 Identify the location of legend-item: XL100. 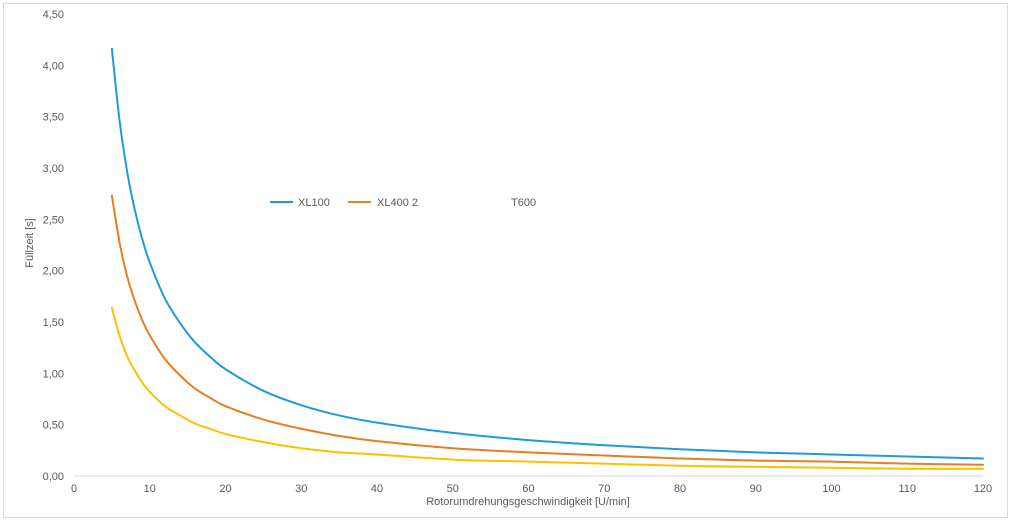
(300, 203).